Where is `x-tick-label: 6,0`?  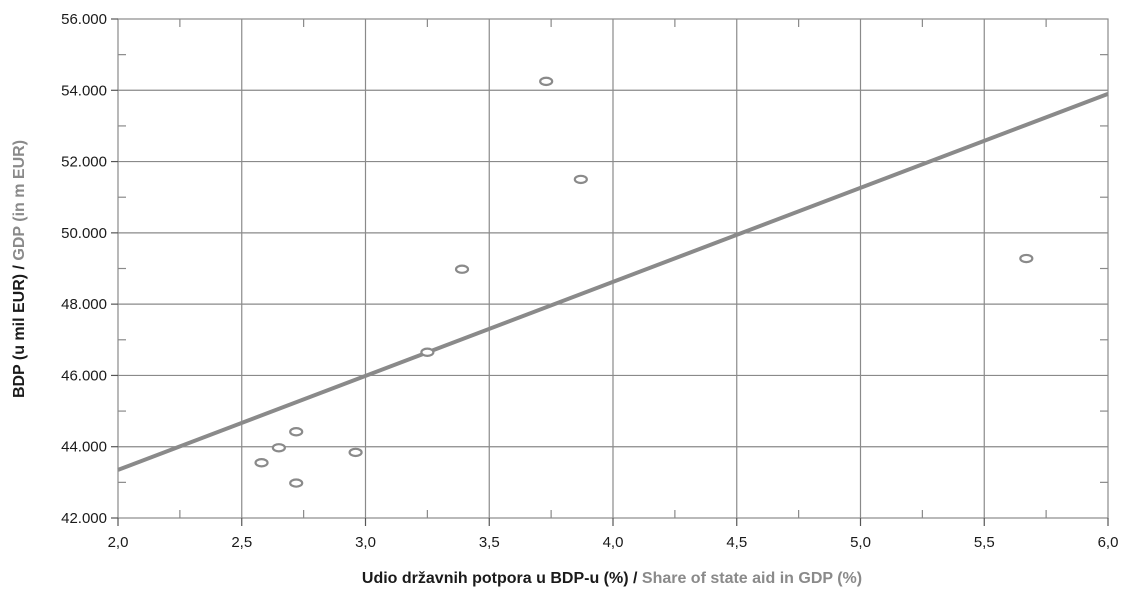
x-tick-label: 6,0 is located at coordinates (1108, 542).